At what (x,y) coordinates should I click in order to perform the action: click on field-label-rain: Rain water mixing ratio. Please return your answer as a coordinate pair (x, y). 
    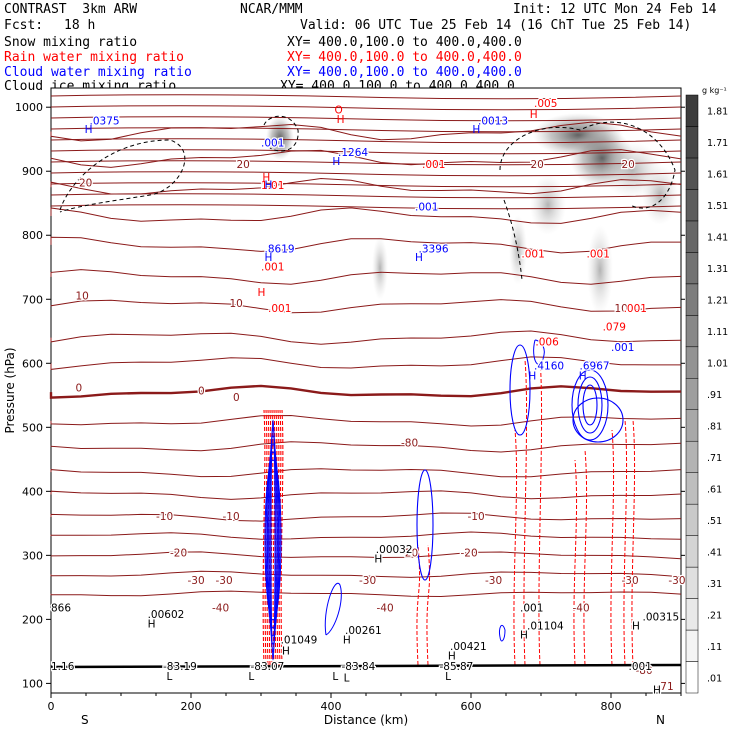
    Looking at the image, I should click on (94, 57).